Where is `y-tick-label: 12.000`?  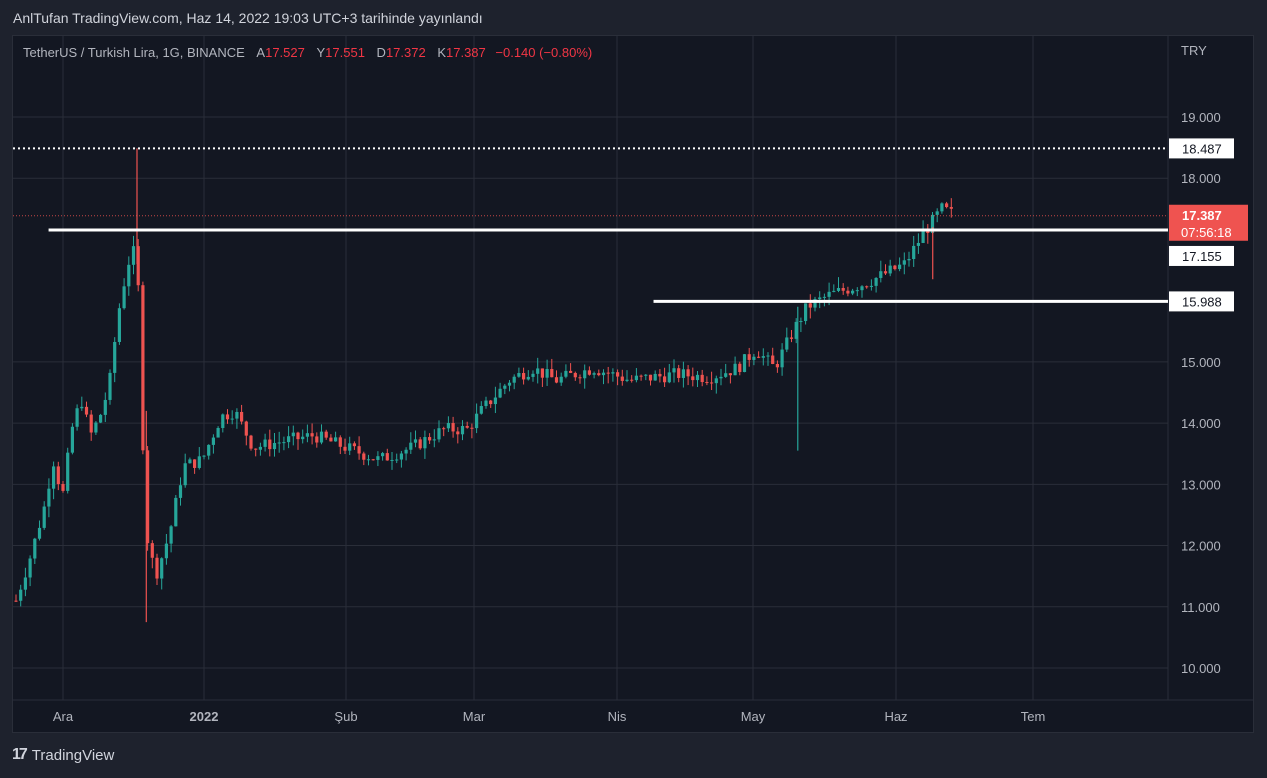
y-tick-label: 12.000 is located at coordinates (1201, 546).